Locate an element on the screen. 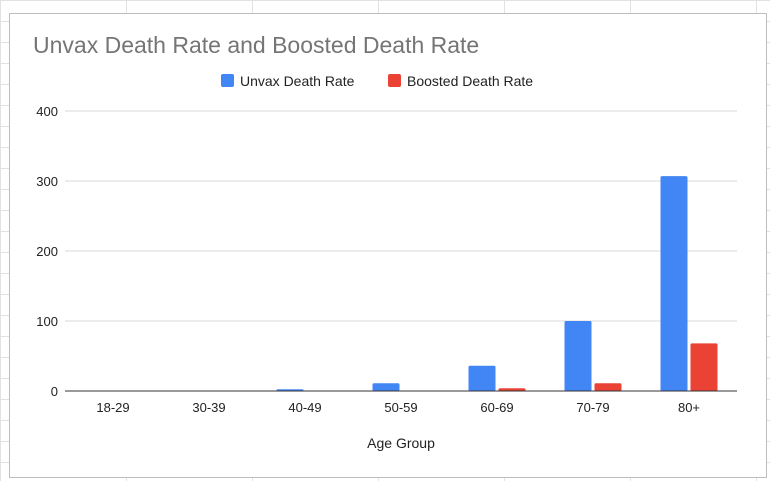  chart-legend: Unvax Death Rate Boosted Death Rate is located at coordinates (377, 81).